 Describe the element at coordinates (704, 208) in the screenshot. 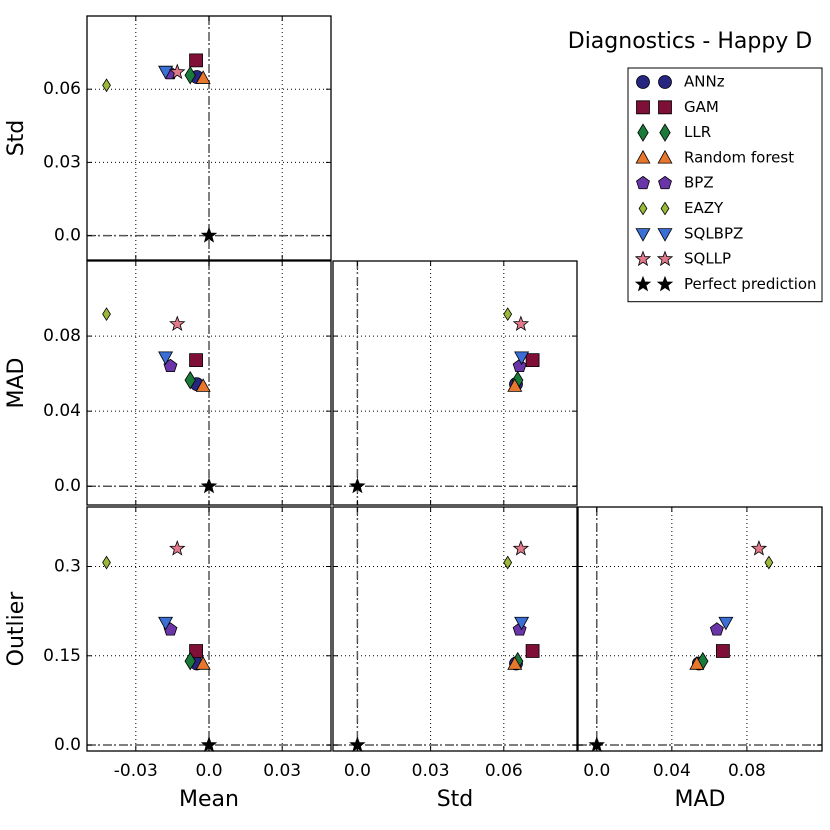

I see `legend-label: EAZY` at that location.